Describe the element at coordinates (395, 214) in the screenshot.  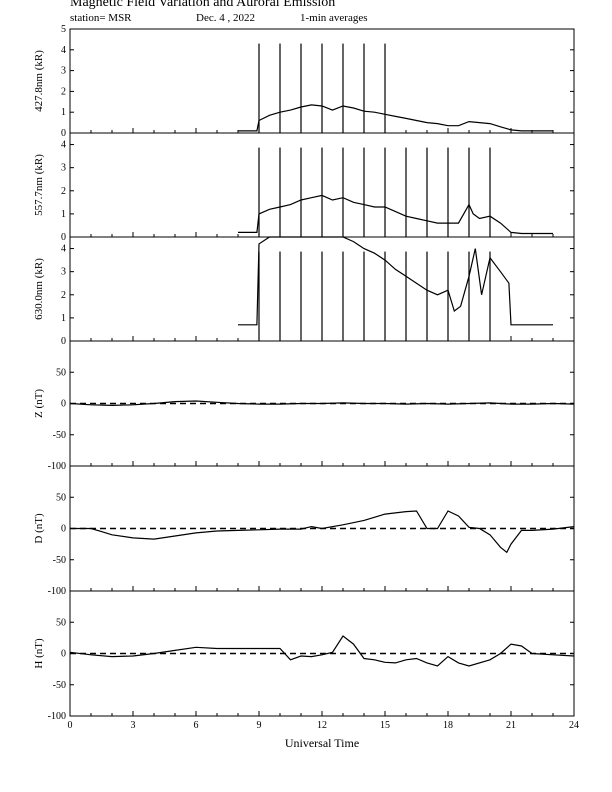
I see `panel-2-series-line` at that location.